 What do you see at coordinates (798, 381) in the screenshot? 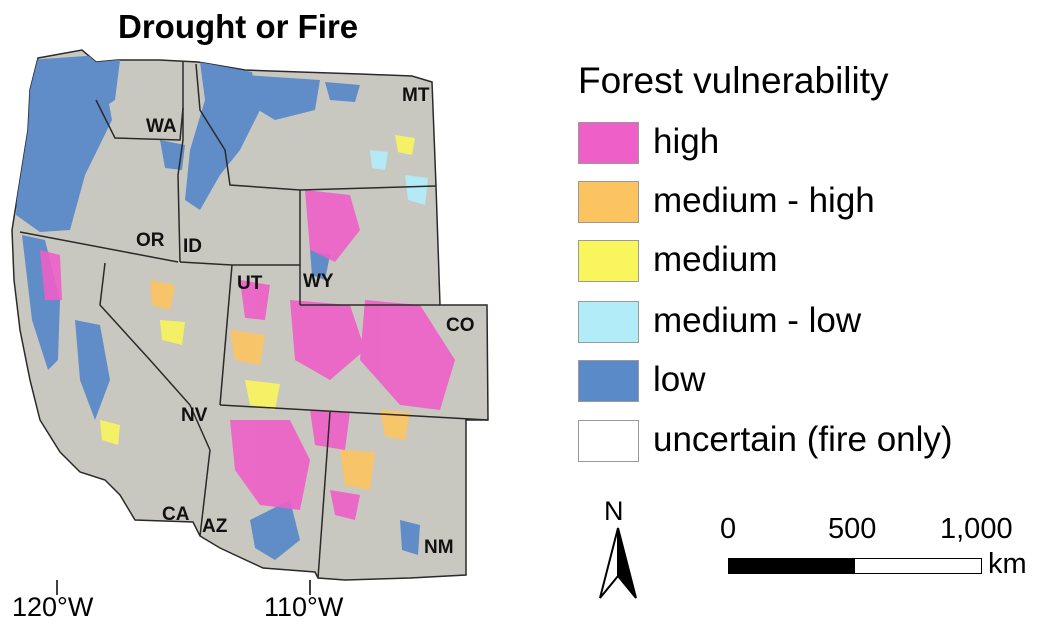
I see `legend-item-low: low` at bounding box center [798, 381].